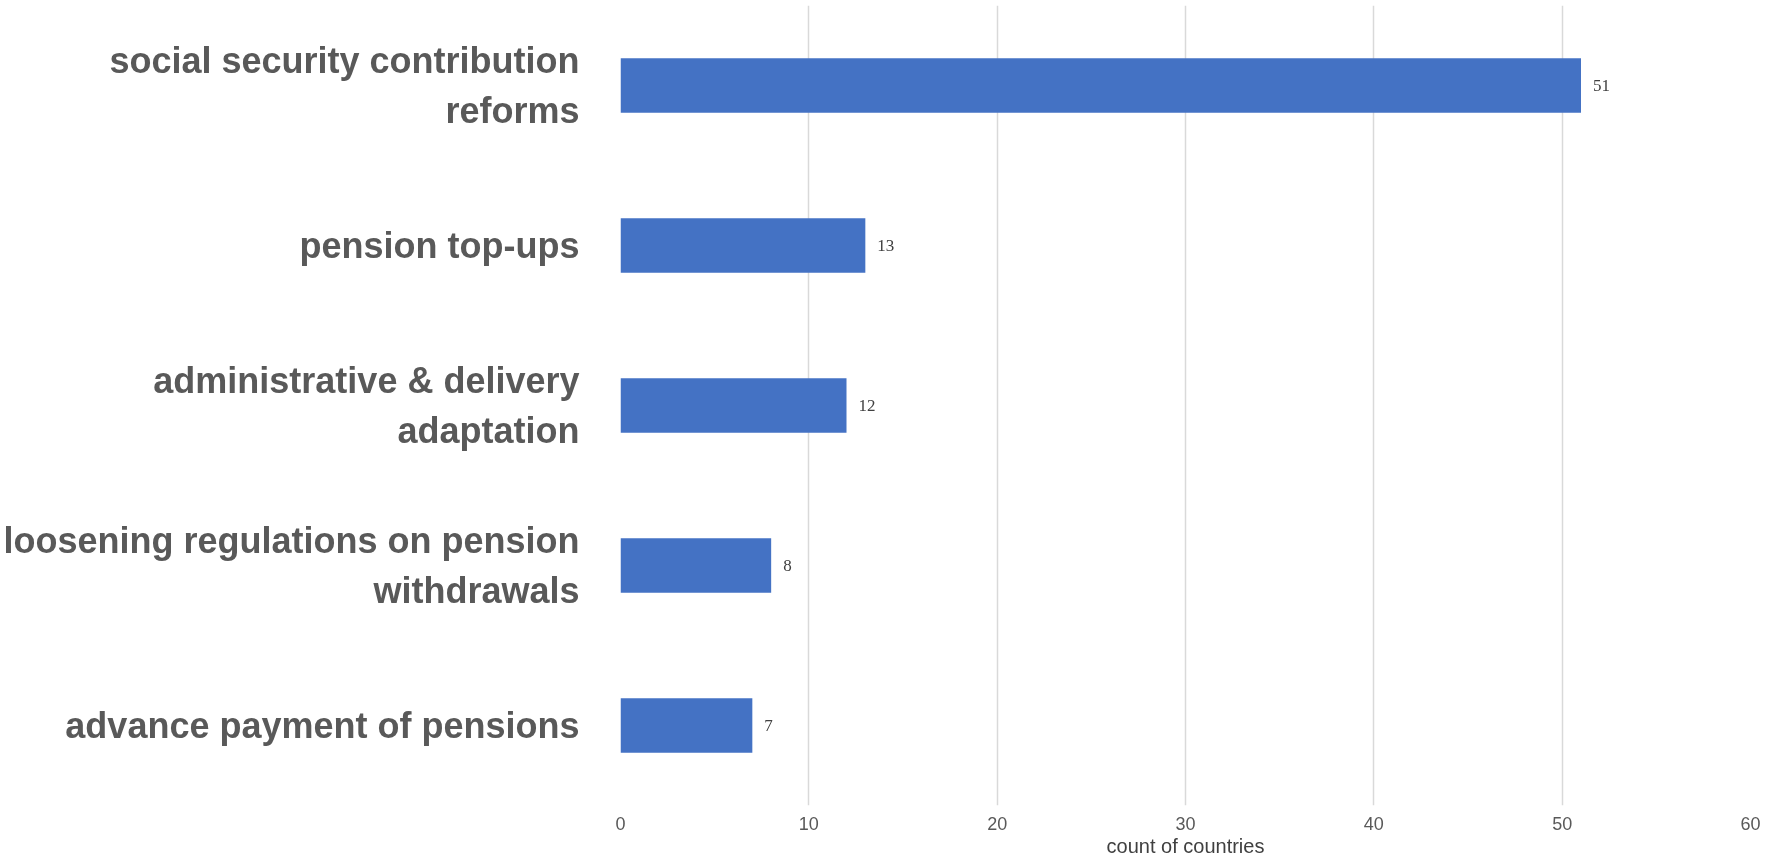  What do you see at coordinates (886, 245) in the screenshot?
I see `data-label: 13` at bounding box center [886, 245].